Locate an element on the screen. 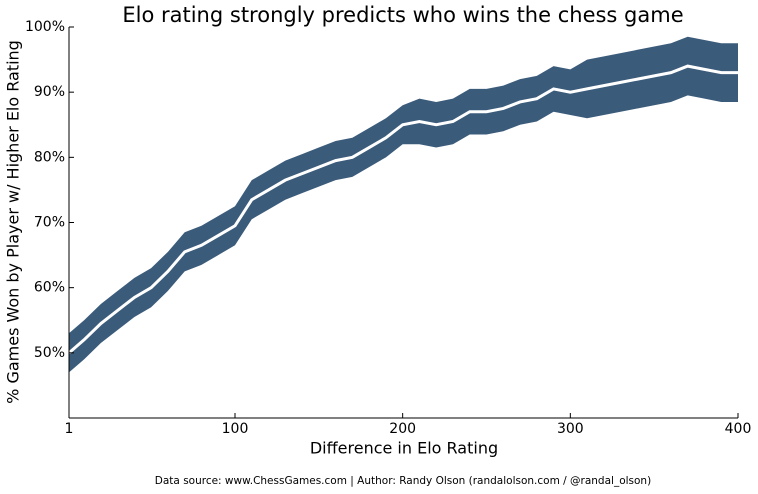 This screenshot has height=494, width=758. x-tick-label: 300 is located at coordinates (570, 429).